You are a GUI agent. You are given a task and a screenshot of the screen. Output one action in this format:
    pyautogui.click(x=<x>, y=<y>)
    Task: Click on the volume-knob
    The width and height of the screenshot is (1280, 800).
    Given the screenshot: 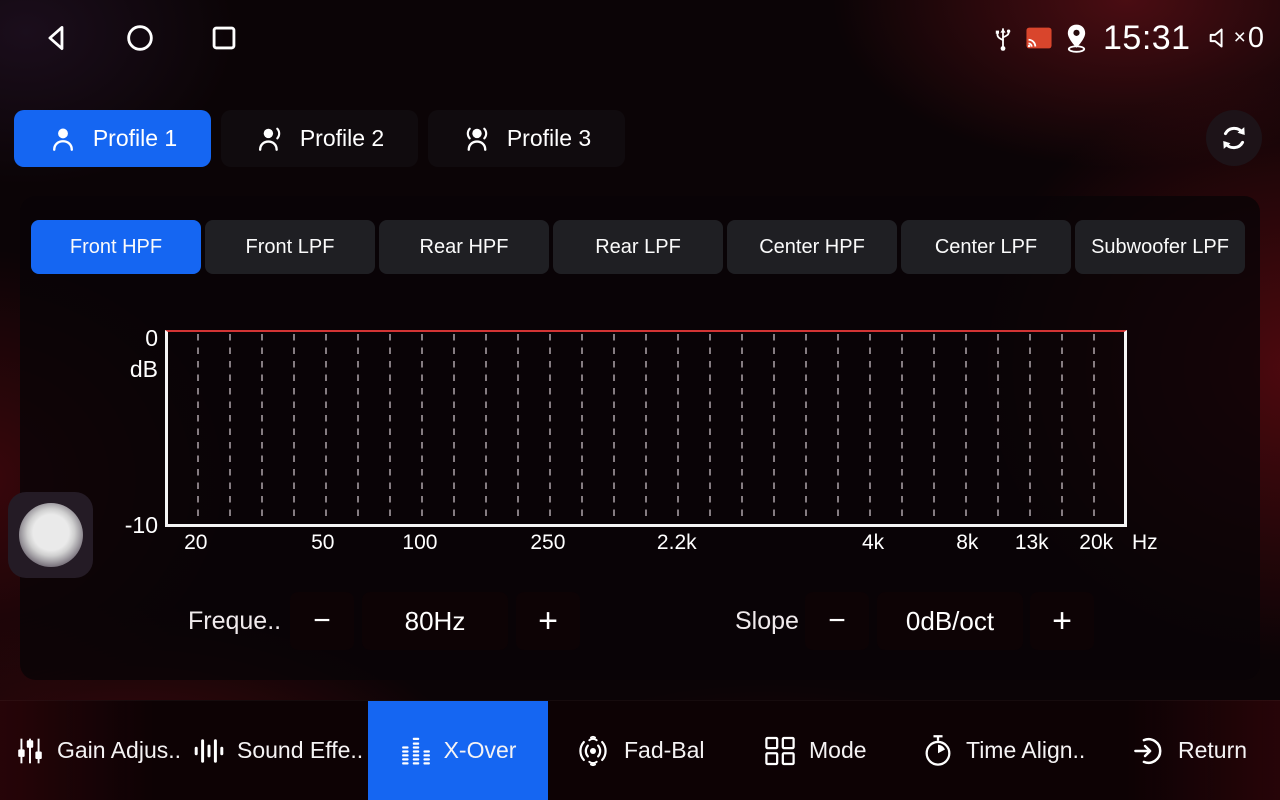 What is the action you would take?
    pyautogui.click(x=50, y=535)
    